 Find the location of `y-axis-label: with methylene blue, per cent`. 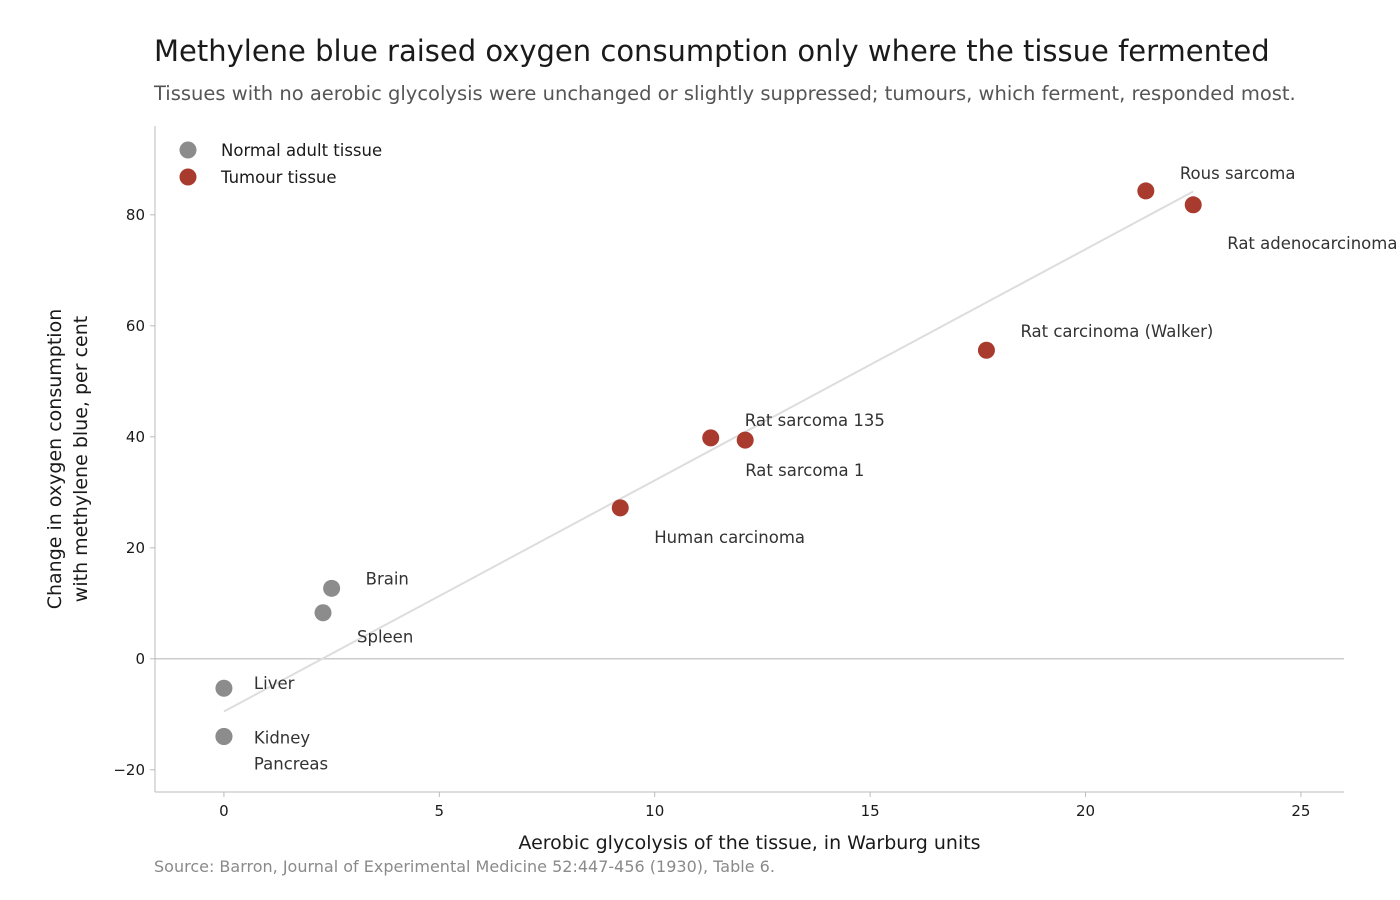

y-axis-label: with methylene blue, per cent is located at coordinates (81, 459).